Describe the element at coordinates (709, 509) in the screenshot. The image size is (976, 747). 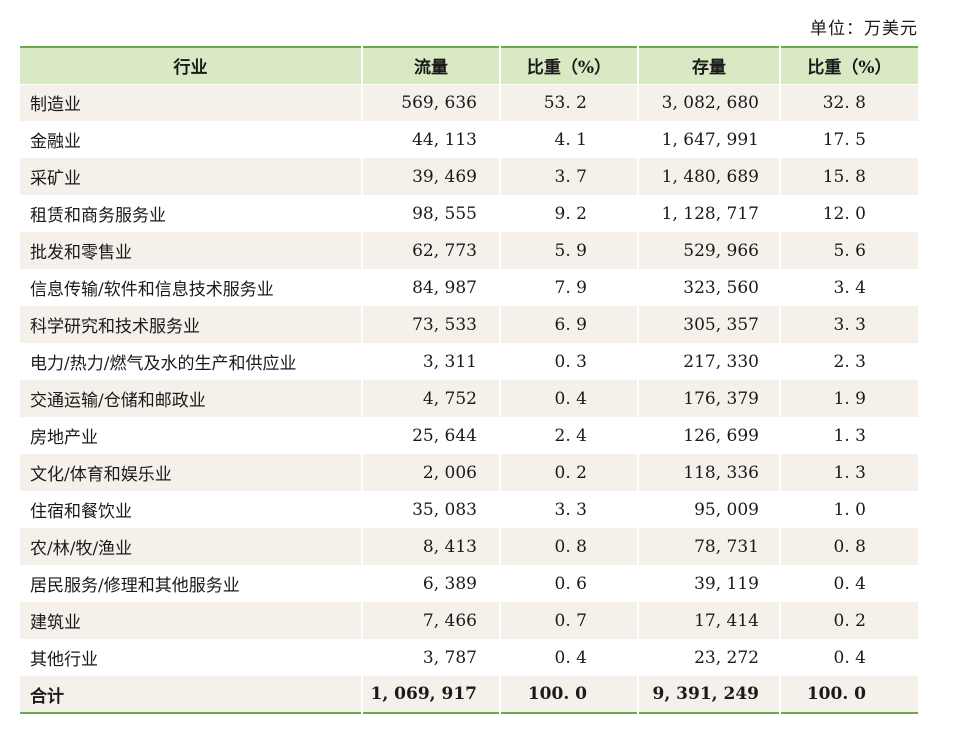
I see `cell-stock: 95, 009` at that location.